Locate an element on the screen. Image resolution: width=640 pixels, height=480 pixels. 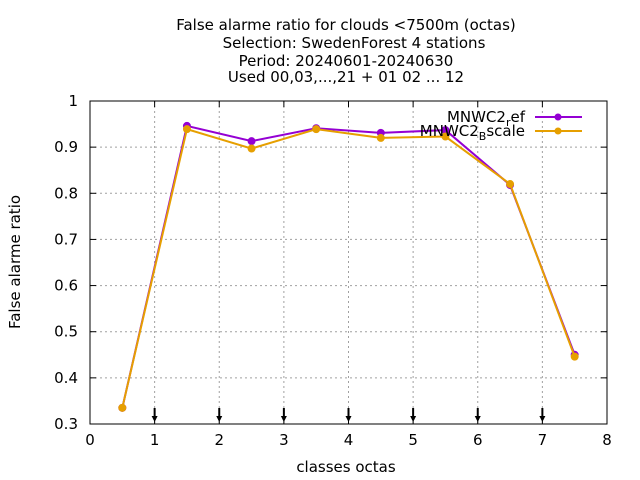
title-line-4: Used 00,03,...,21 + 01 02 ... 12 is located at coordinates (346, 77).